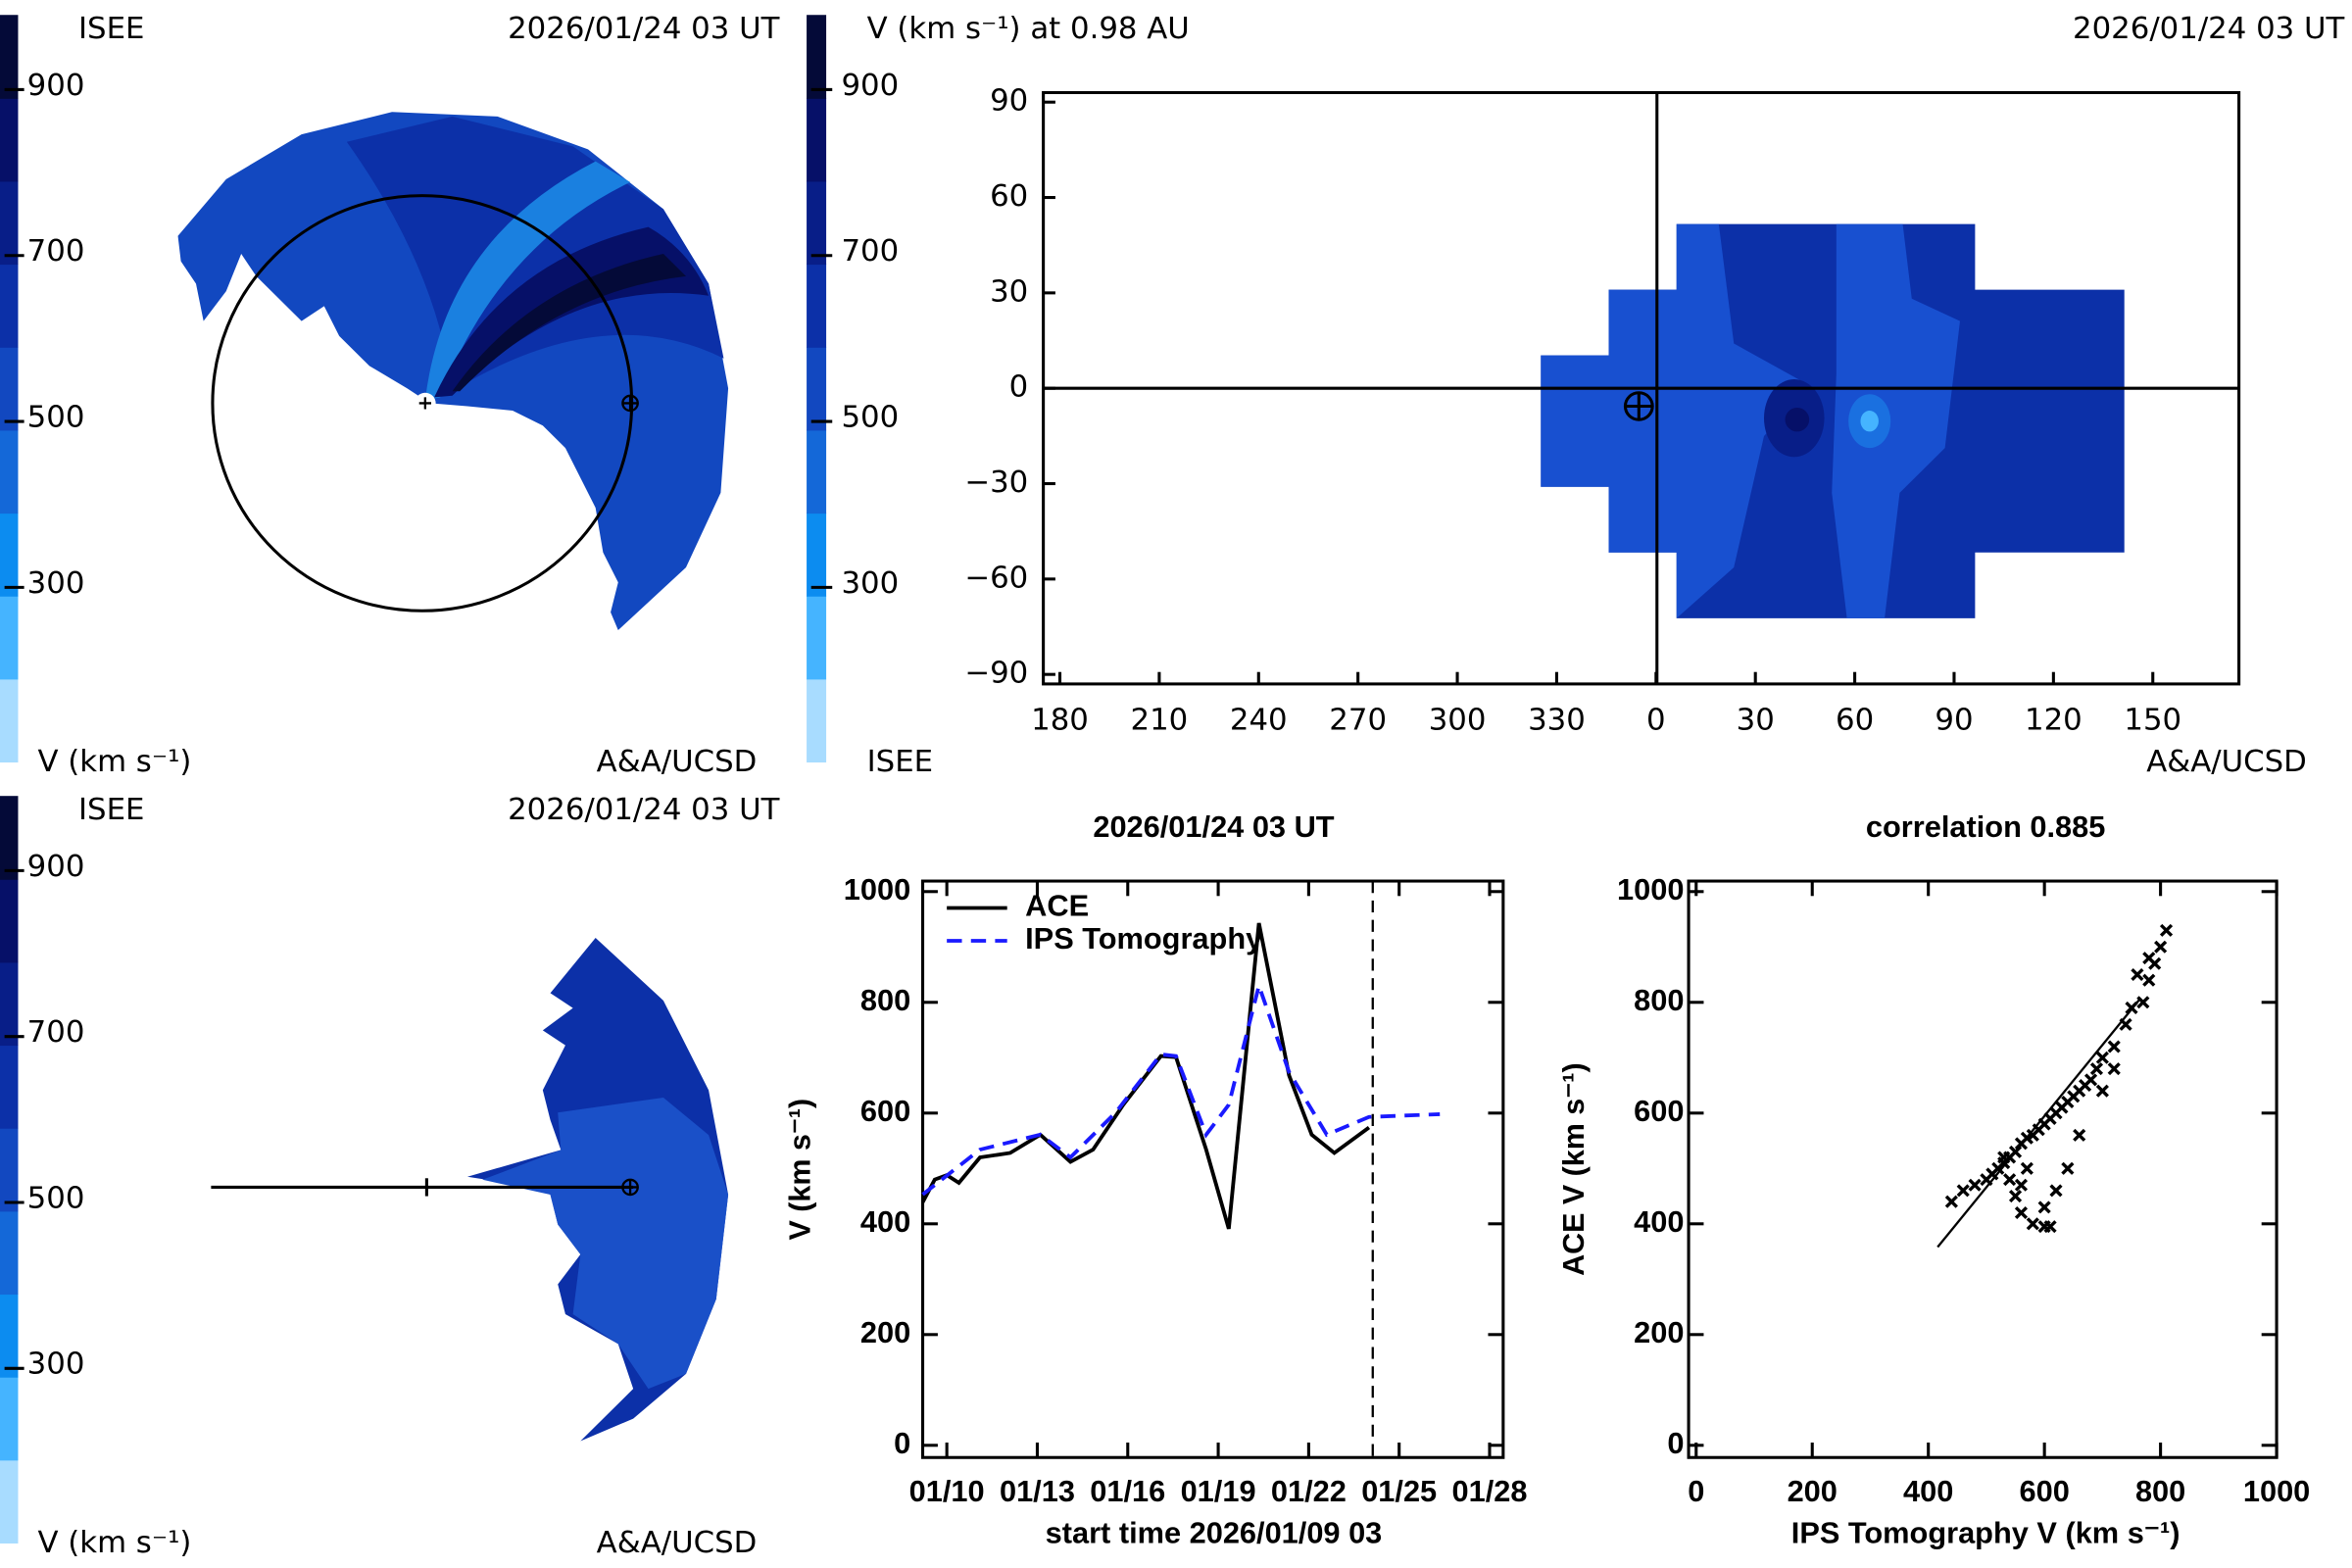 The height and width of the screenshot is (1568, 2352). I want to click on x-tick-label: 01/28, so click(1490, 1491).